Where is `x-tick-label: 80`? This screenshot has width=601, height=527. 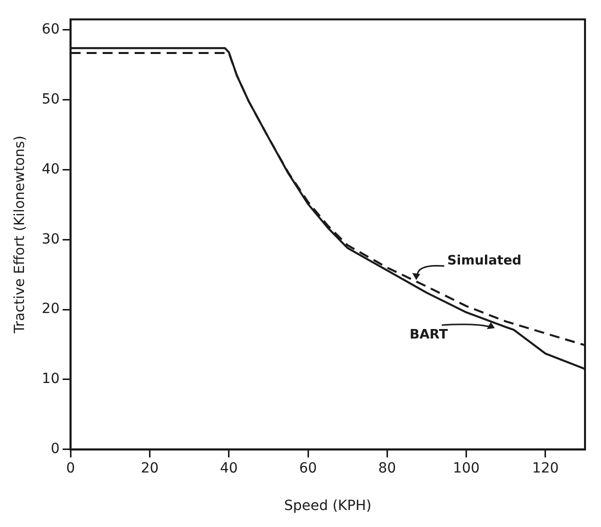
x-tick-label: 80 is located at coordinates (387, 468).